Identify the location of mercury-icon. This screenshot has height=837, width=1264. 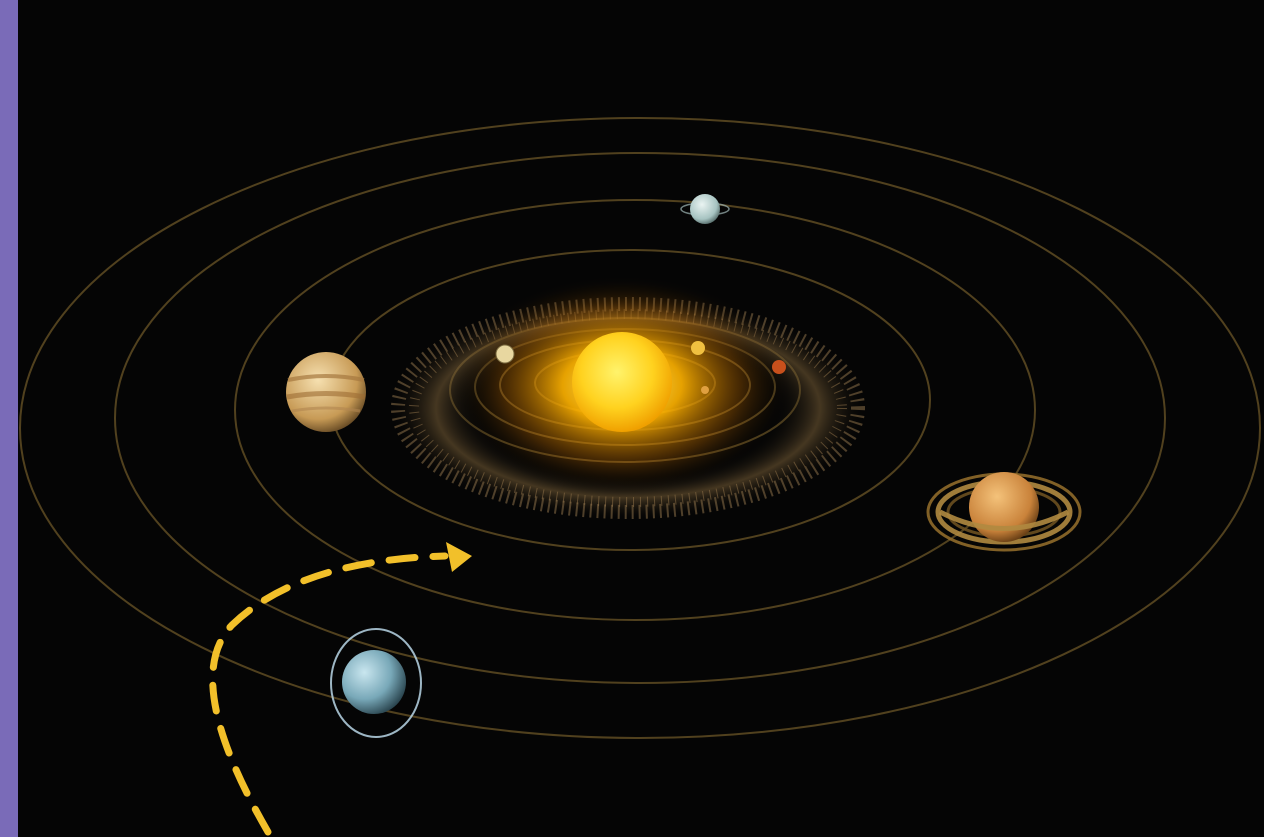
(505, 354).